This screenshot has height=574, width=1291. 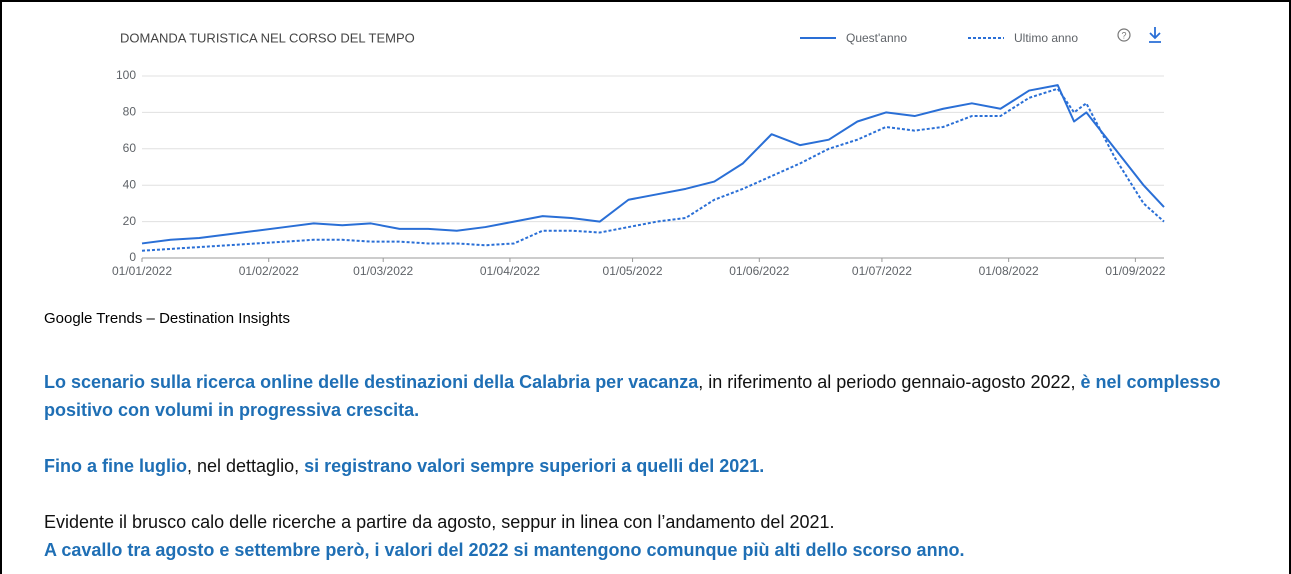 I want to click on y-tick-label: 100, so click(x=126, y=75).